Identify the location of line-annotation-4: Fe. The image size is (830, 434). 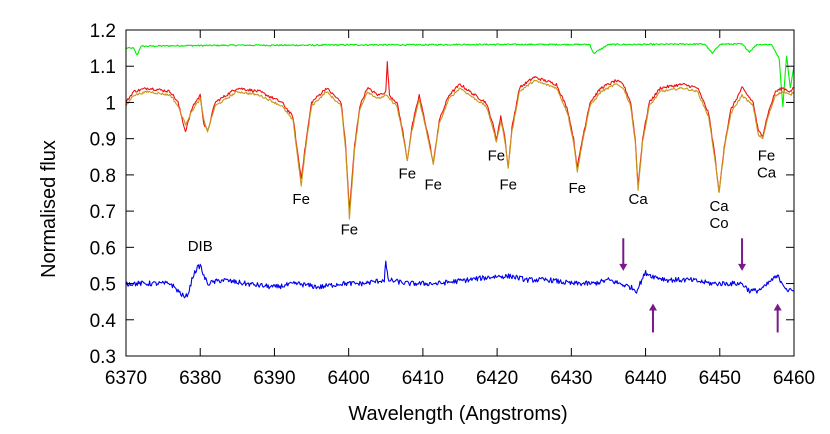
(434, 184).